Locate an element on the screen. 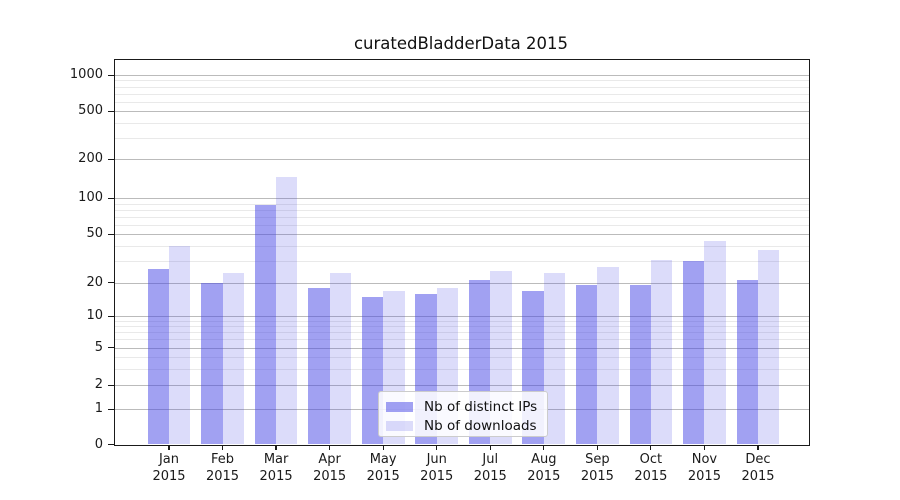 This screenshot has width=900, height=500. x-axis-tick-label: Sep 2015 is located at coordinates (597, 468).